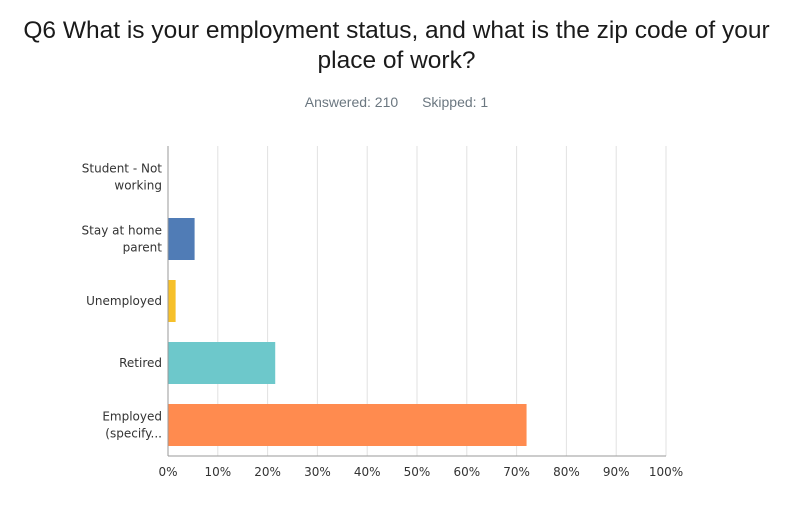  Describe the element at coordinates (122, 169) in the screenshot. I see `category-label: Student - Not` at that location.